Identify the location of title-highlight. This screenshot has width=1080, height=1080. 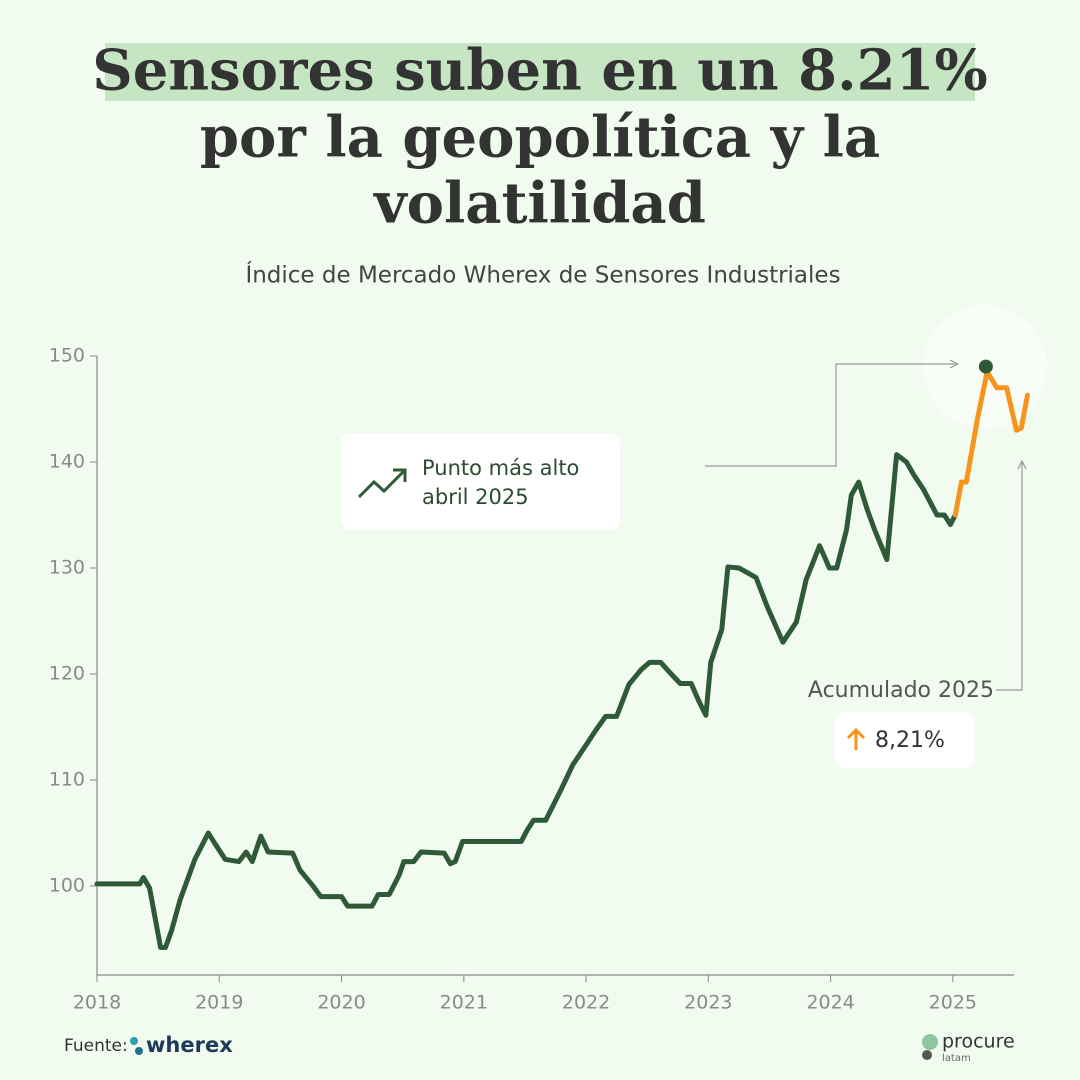
(540, 72).